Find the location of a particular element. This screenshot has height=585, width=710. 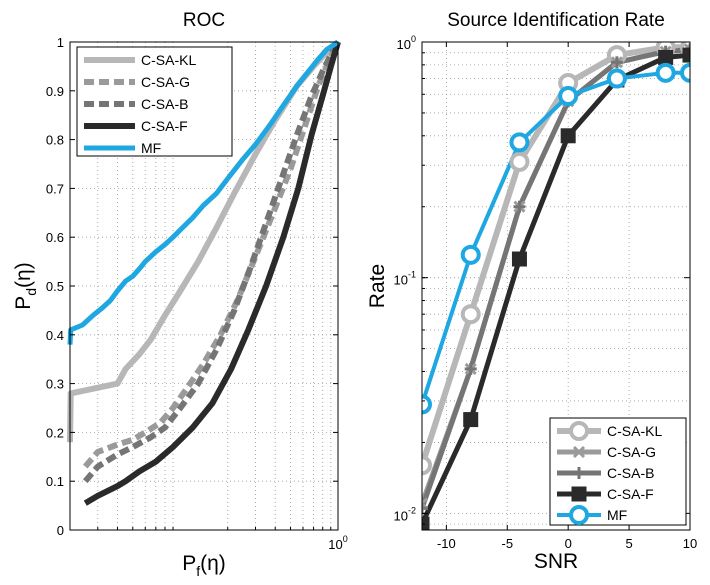

tick-label-y: 0.2 is located at coordinates (55, 432).